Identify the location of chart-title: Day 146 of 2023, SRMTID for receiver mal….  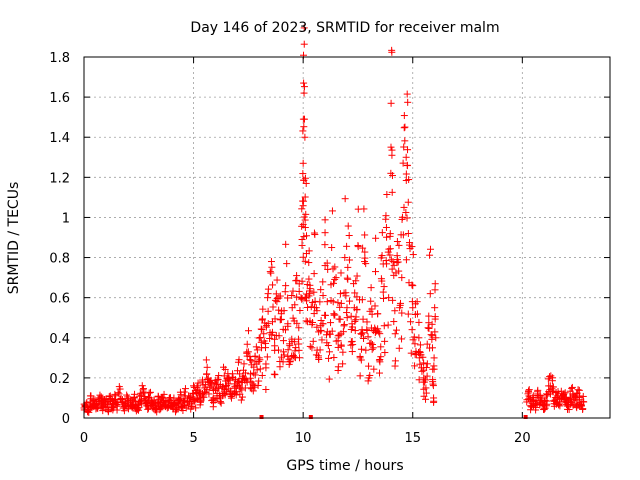
(344, 28).